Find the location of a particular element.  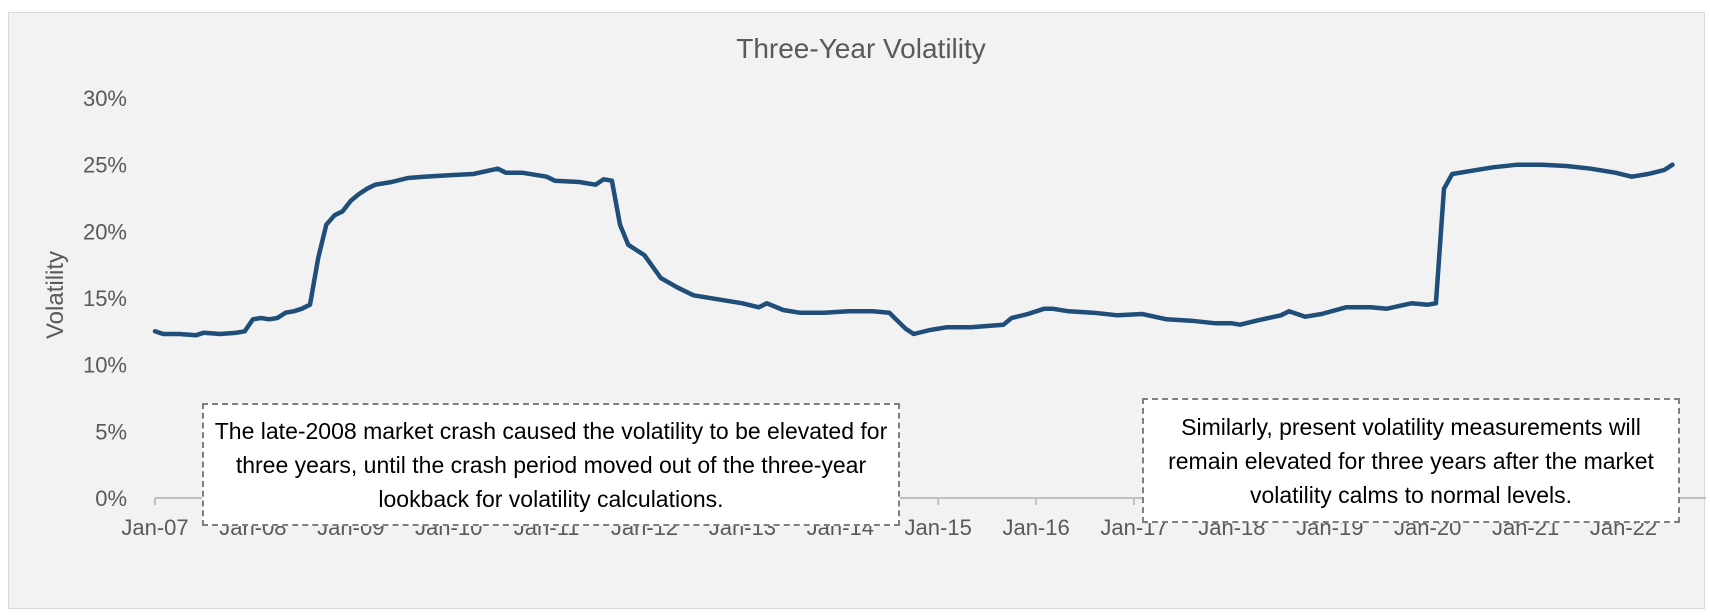

y-axis-ticks: 0% 5% 10% 15% 20% 25% 30% is located at coordinates (105, 298).